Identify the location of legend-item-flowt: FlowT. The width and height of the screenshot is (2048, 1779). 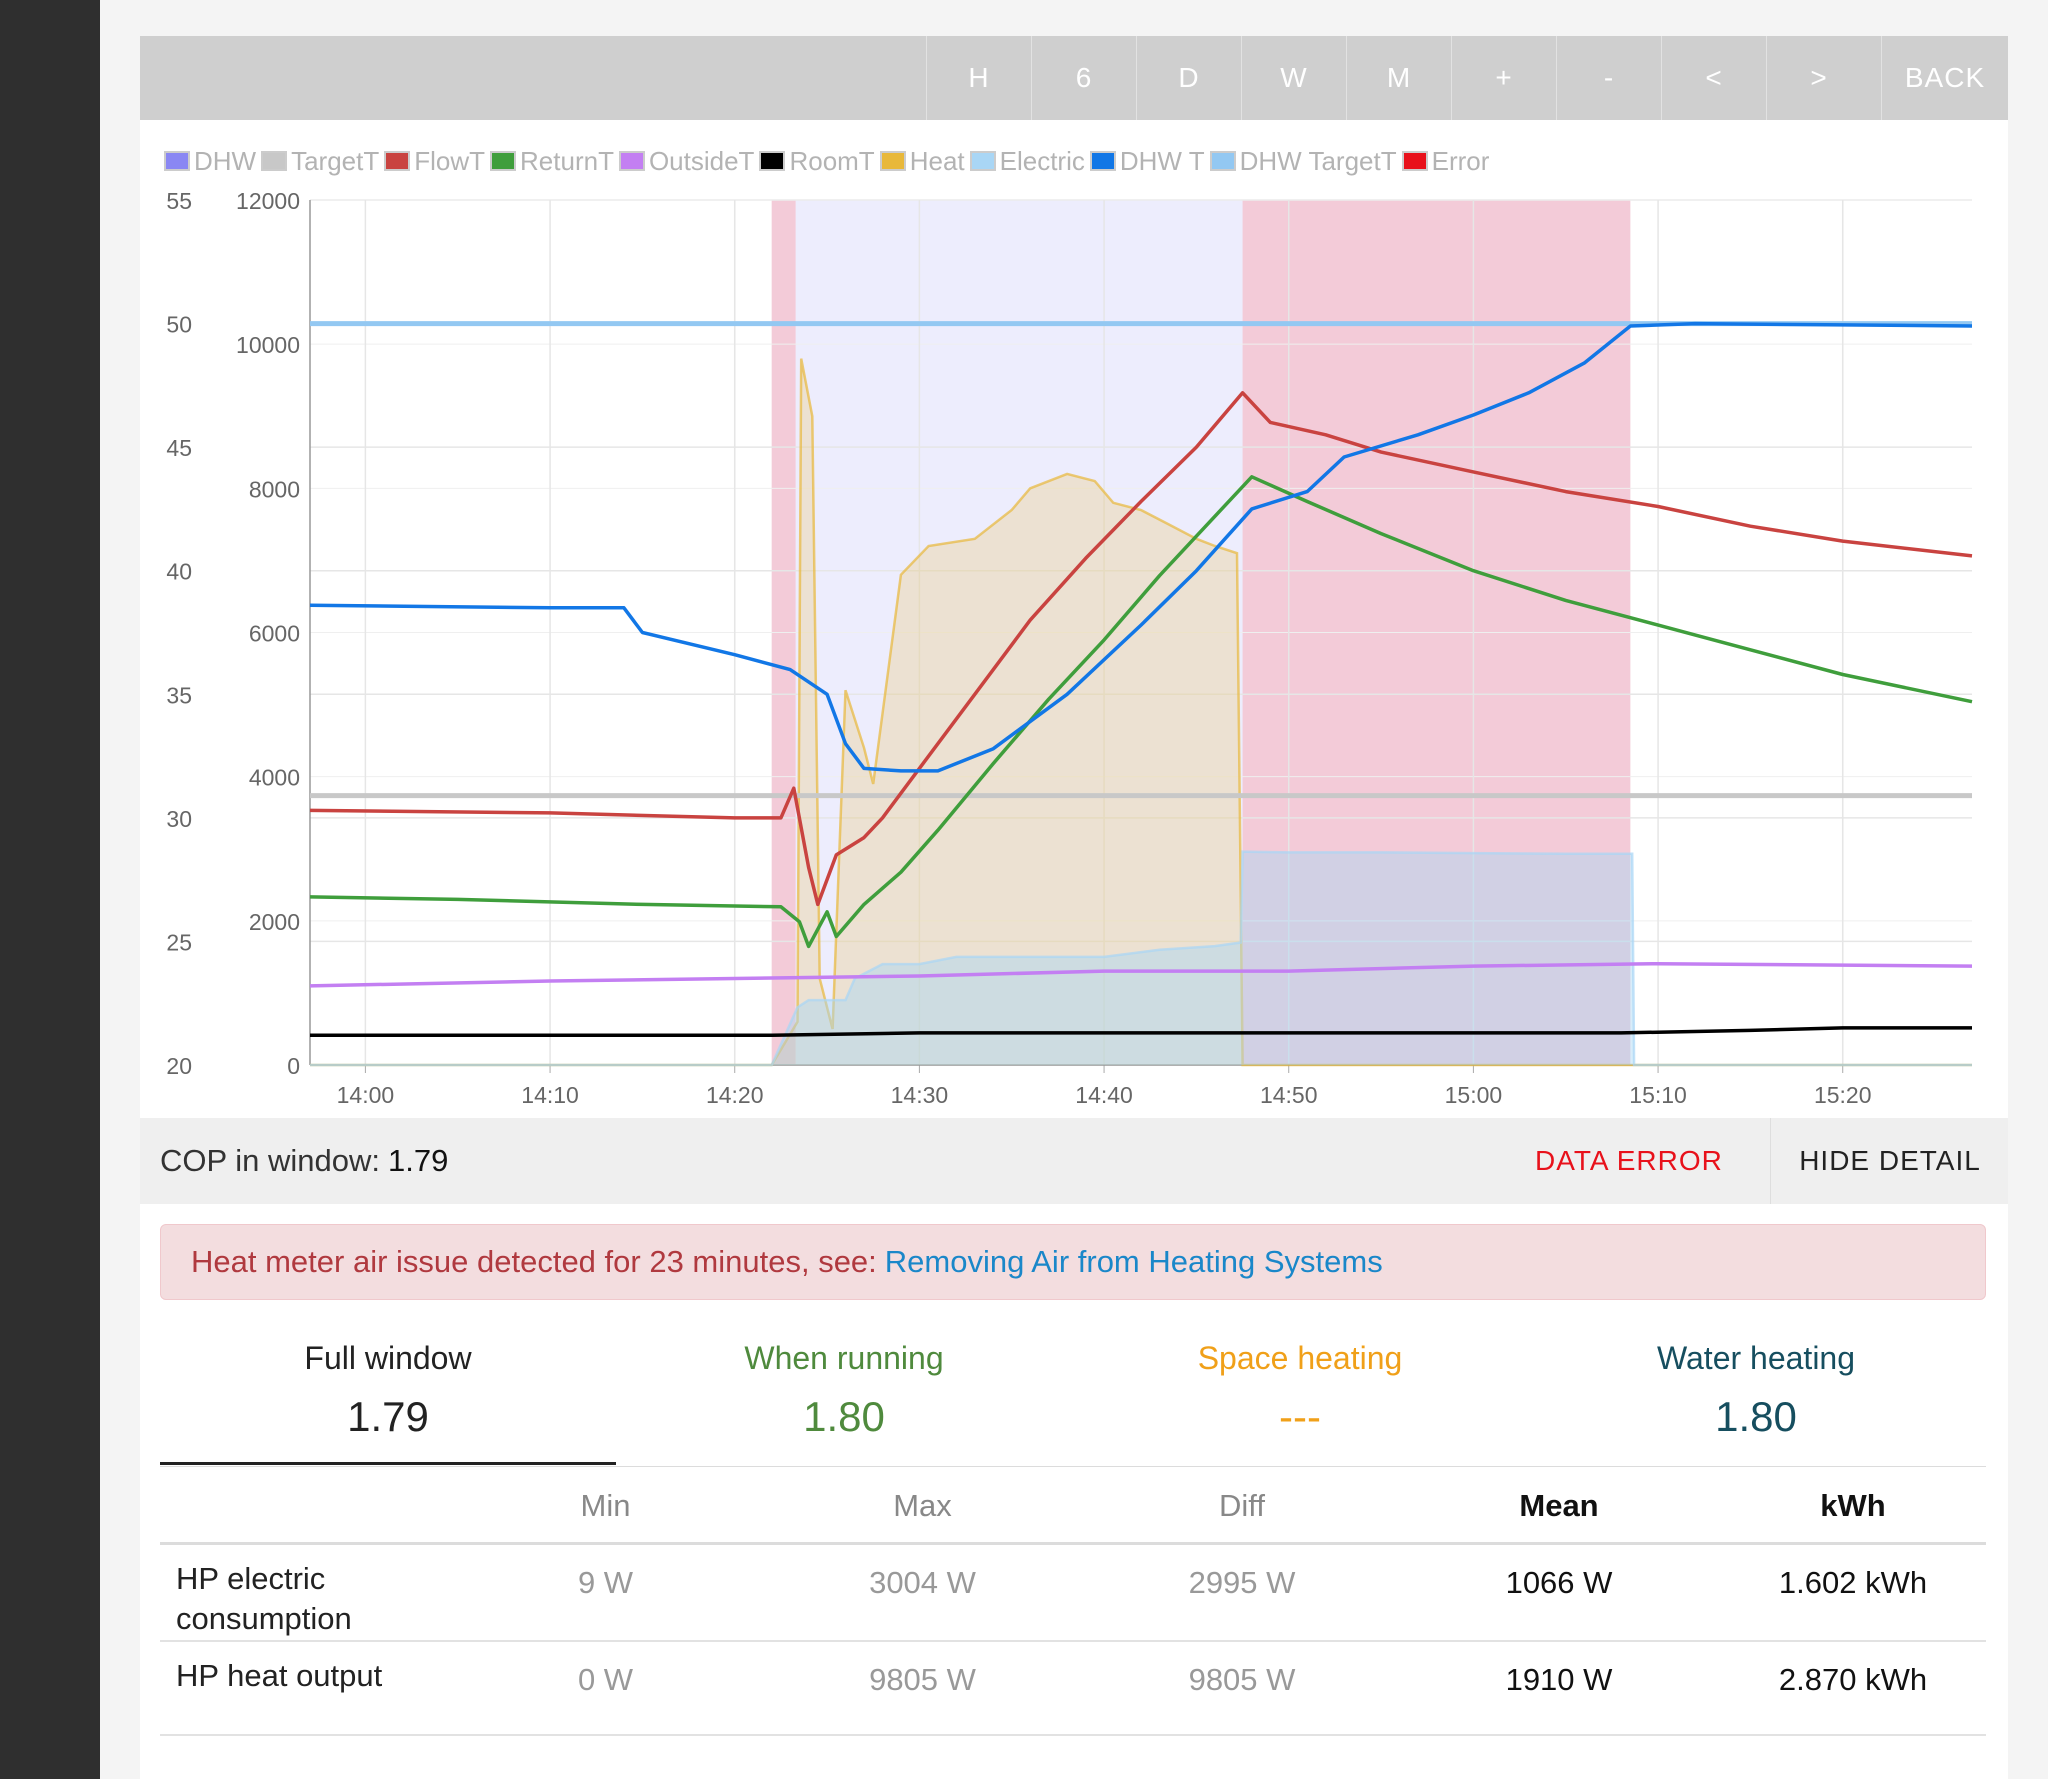
(434, 161).